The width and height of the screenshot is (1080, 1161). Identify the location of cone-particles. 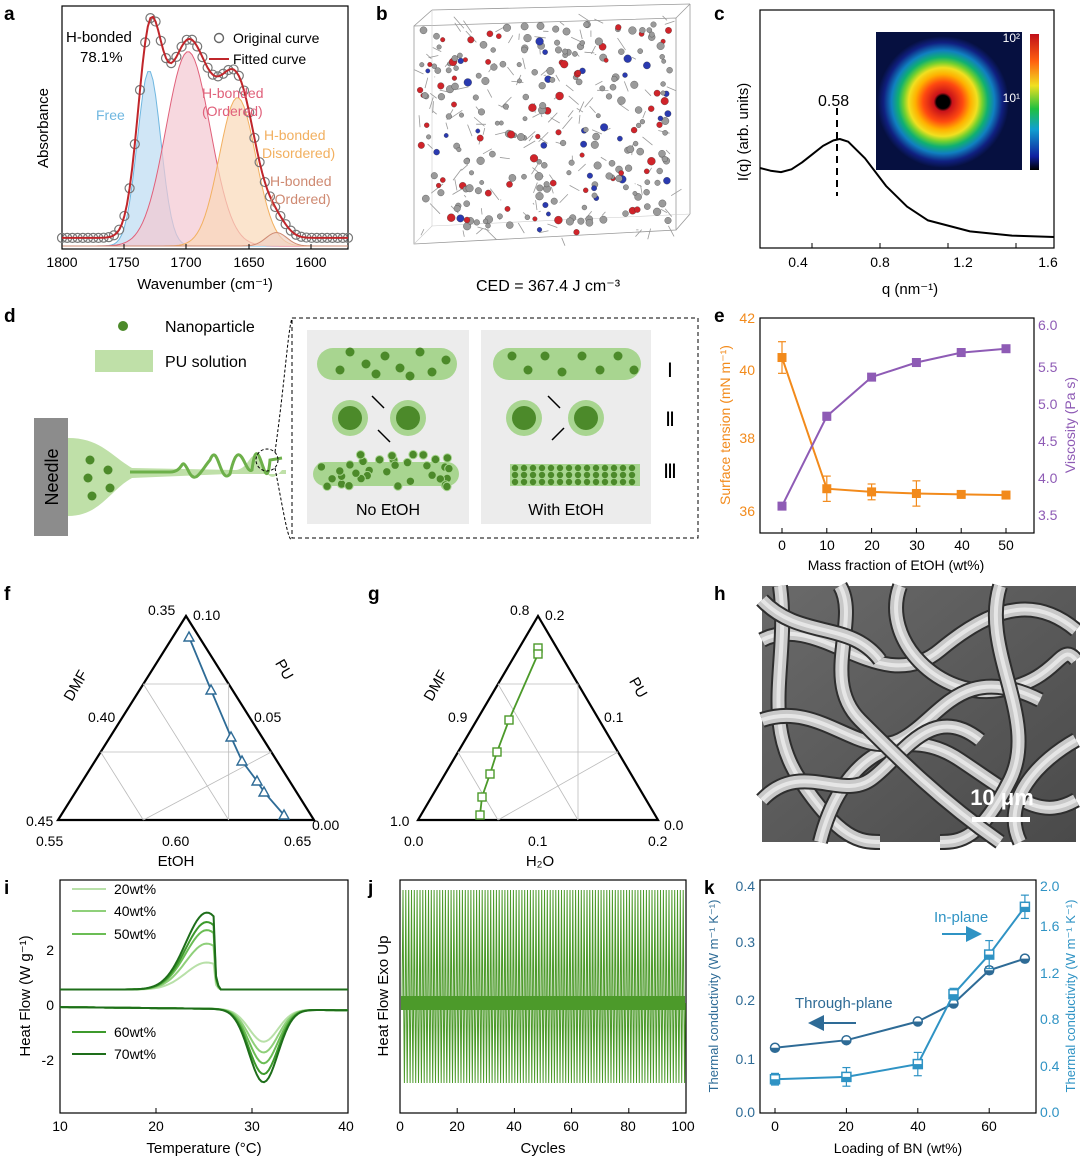
(99, 478).